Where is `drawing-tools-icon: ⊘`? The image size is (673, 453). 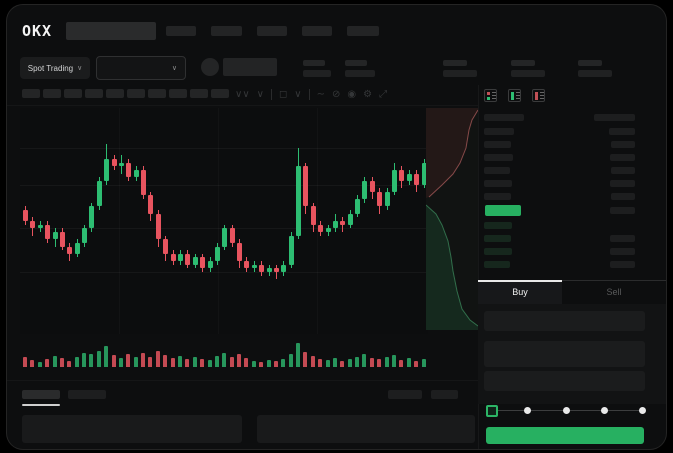
drawing-tools-icon: ⊘ is located at coordinates (336, 94).